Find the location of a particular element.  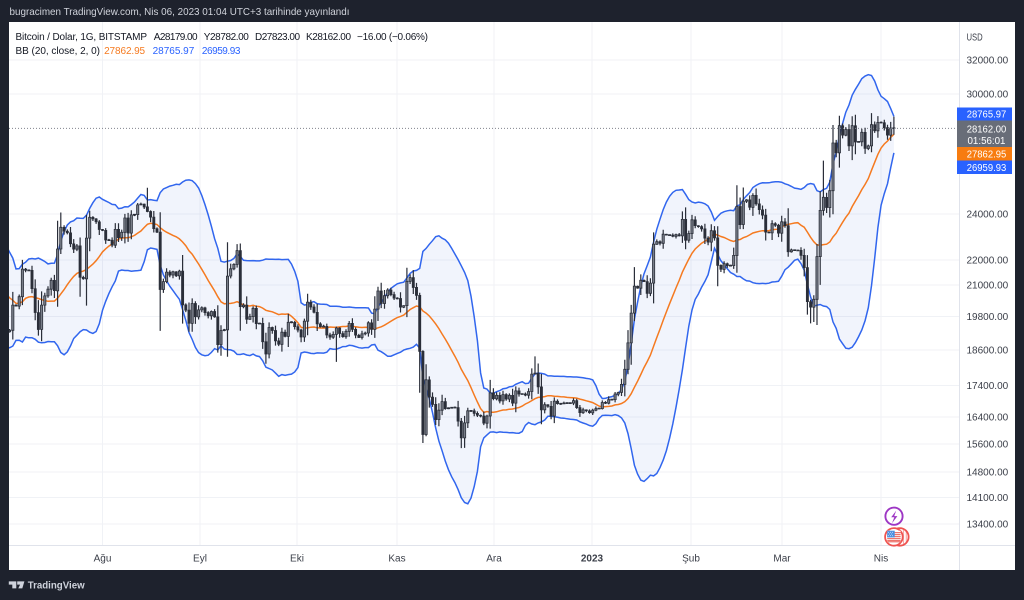

svg-text: 01:56:01 is located at coordinates (987, 141).